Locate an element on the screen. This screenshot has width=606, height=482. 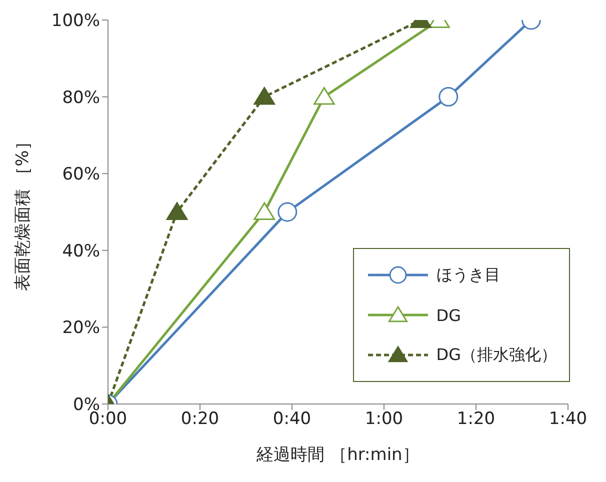
x-tick-label: 0:20 is located at coordinates (200, 419).